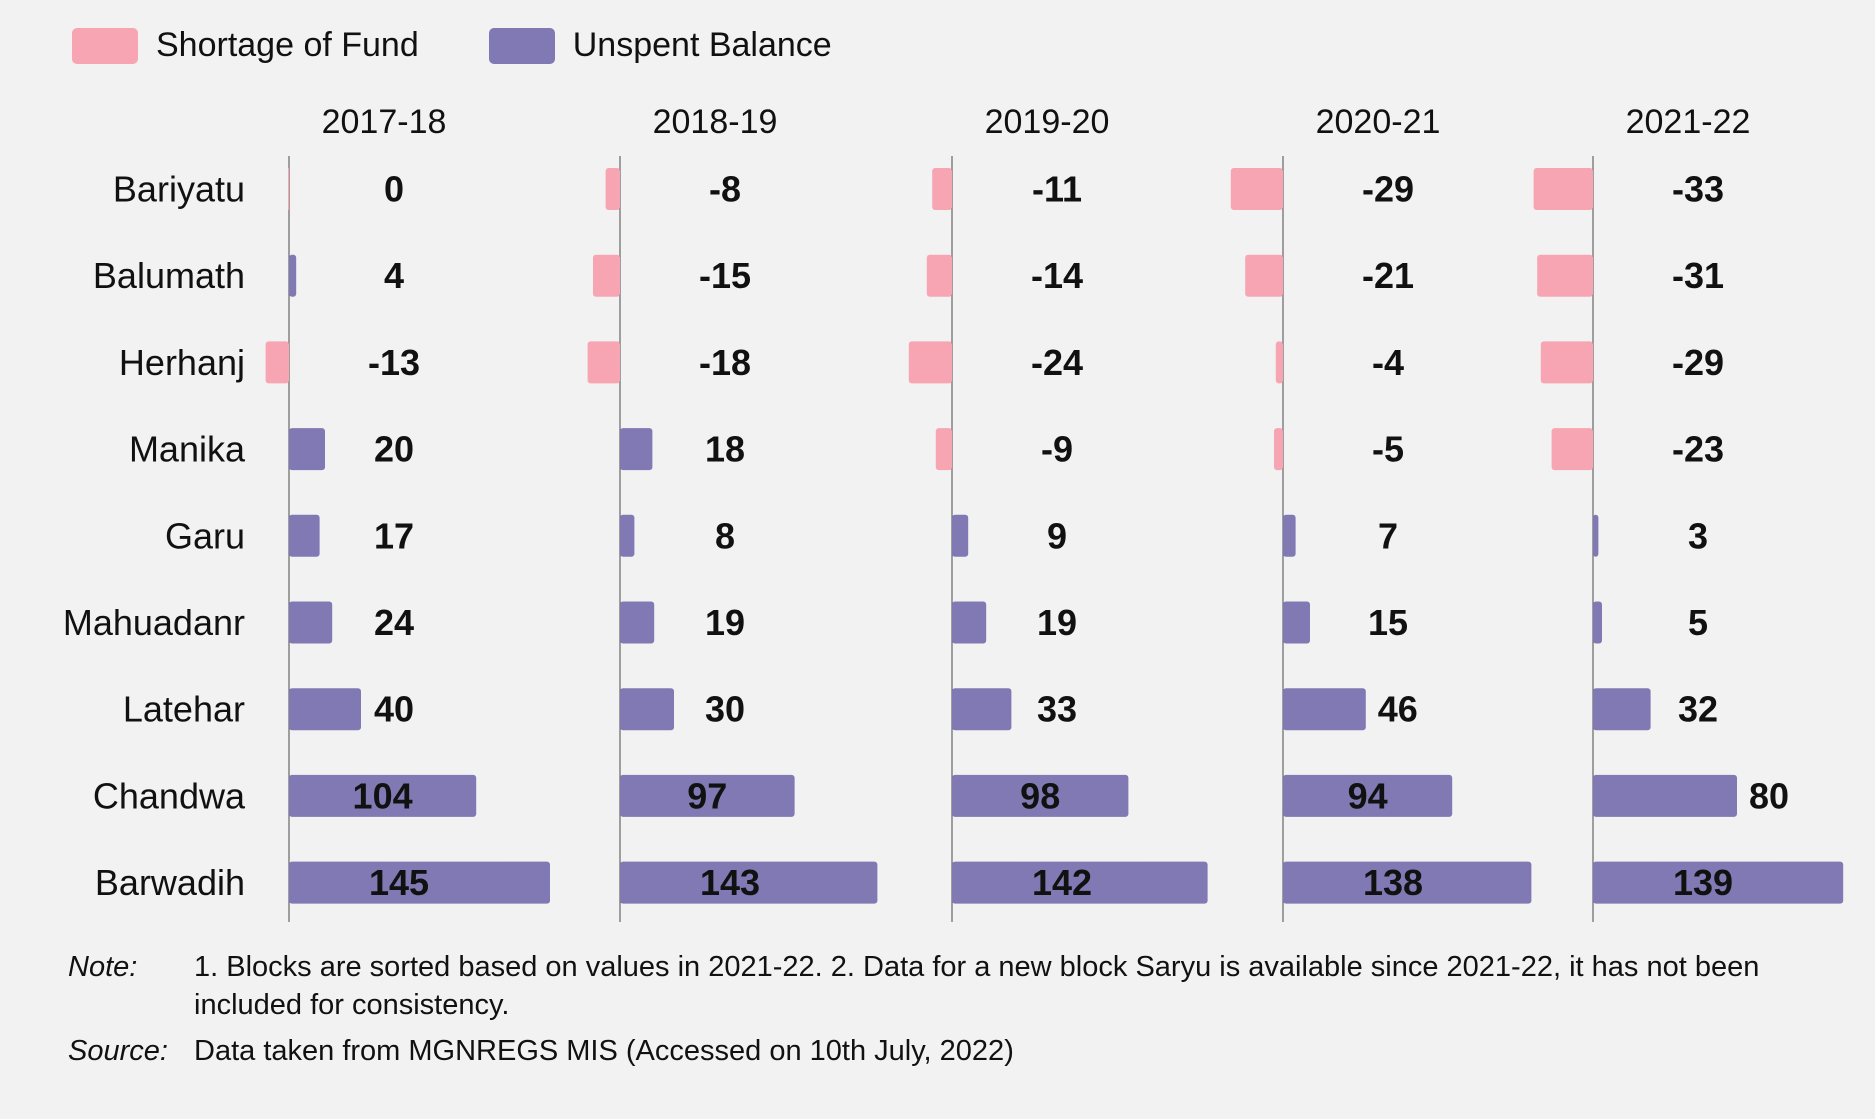 The image size is (1875, 1119). What do you see at coordinates (725, 709) in the screenshot?
I see `data-label: 30` at bounding box center [725, 709].